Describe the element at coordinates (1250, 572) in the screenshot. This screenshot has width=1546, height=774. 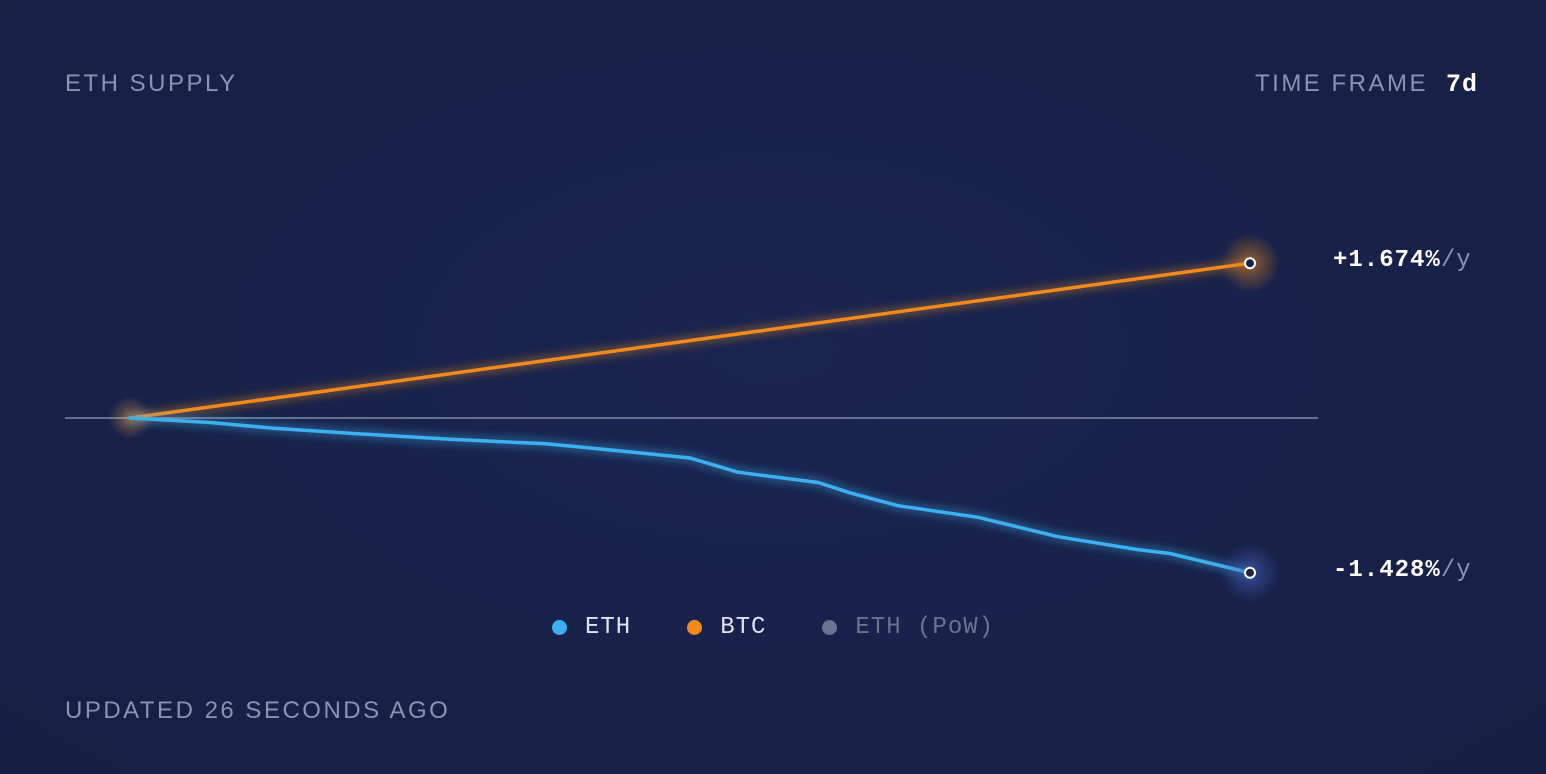
I see `eth-endpoint-marker` at that location.